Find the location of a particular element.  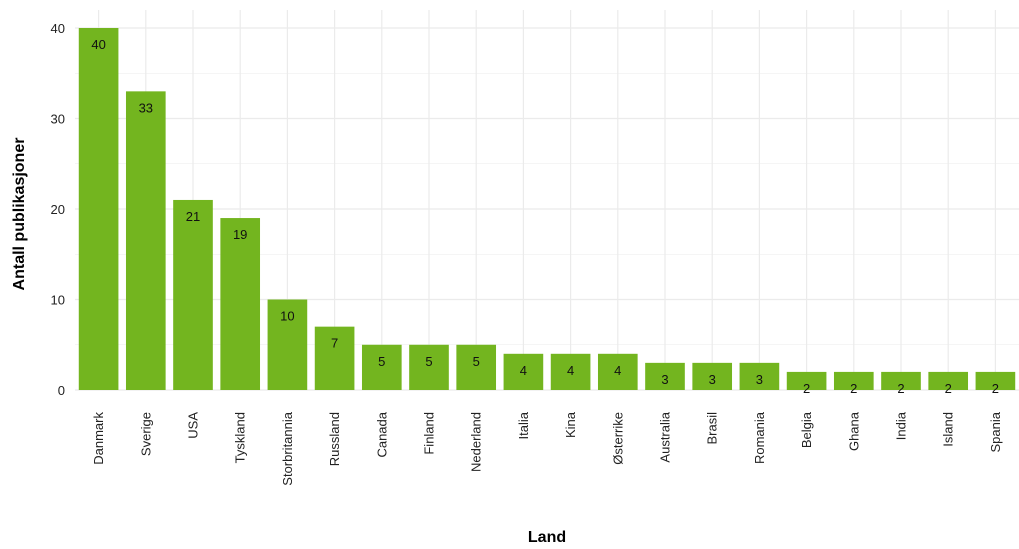

x-tick-label: Island is located at coordinates (948, 429).